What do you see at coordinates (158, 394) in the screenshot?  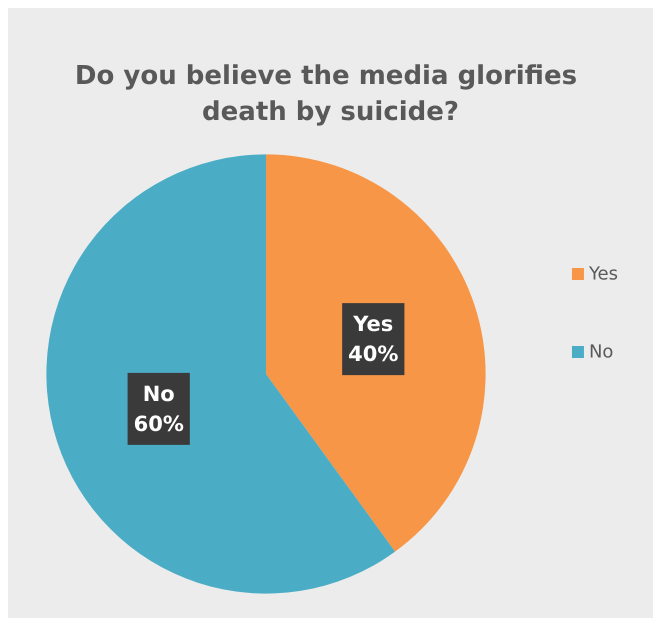 I see `slice-label: No` at bounding box center [158, 394].